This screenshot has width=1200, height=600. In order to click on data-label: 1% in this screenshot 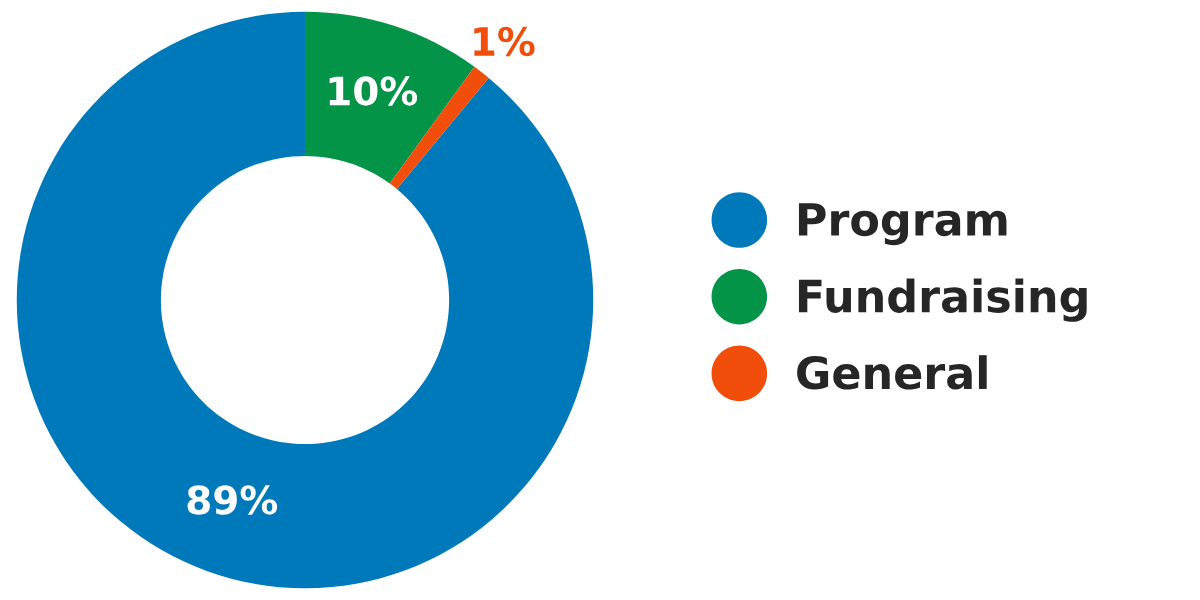, I will do `click(504, 41)`.